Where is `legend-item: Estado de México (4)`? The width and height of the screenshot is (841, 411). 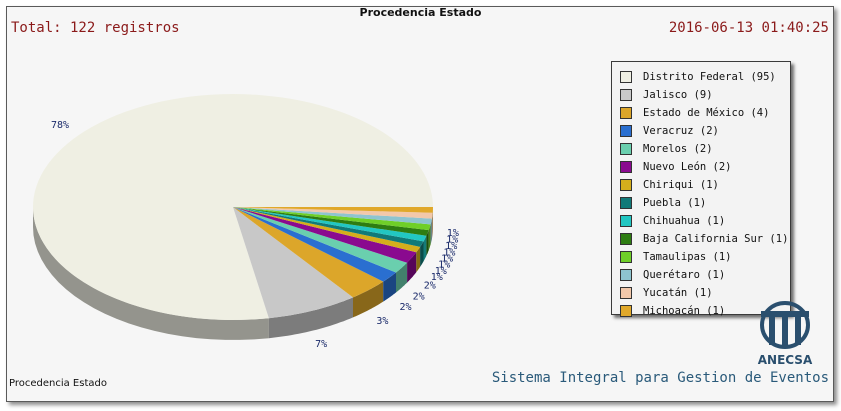 legend-item: Estado de México (4) is located at coordinates (694, 113).